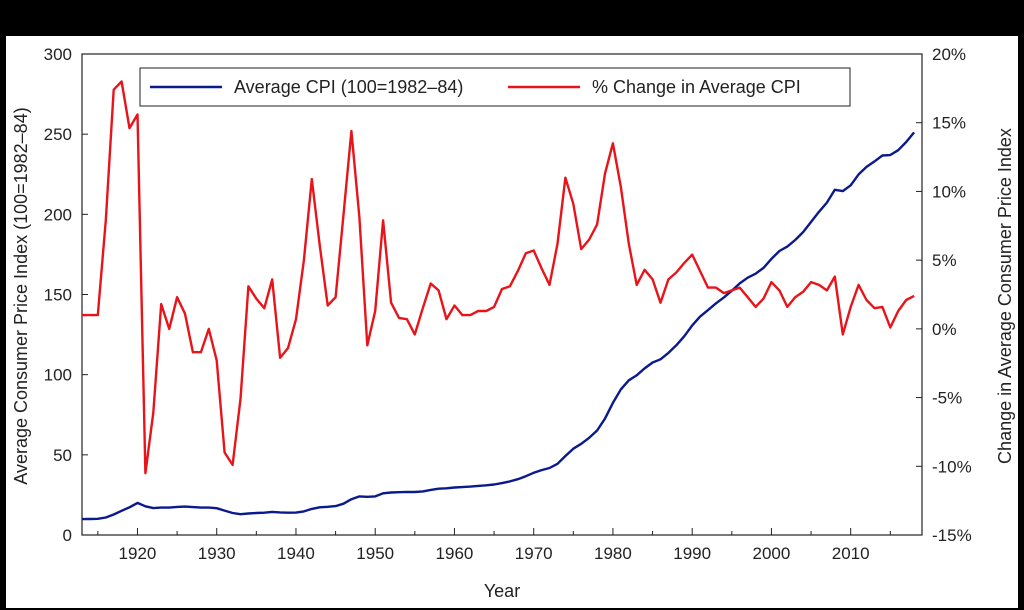  What do you see at coordinates (613, 553) in the screenshot?
I see `x-tick-label: 1980` at bounding box center [613, 553].